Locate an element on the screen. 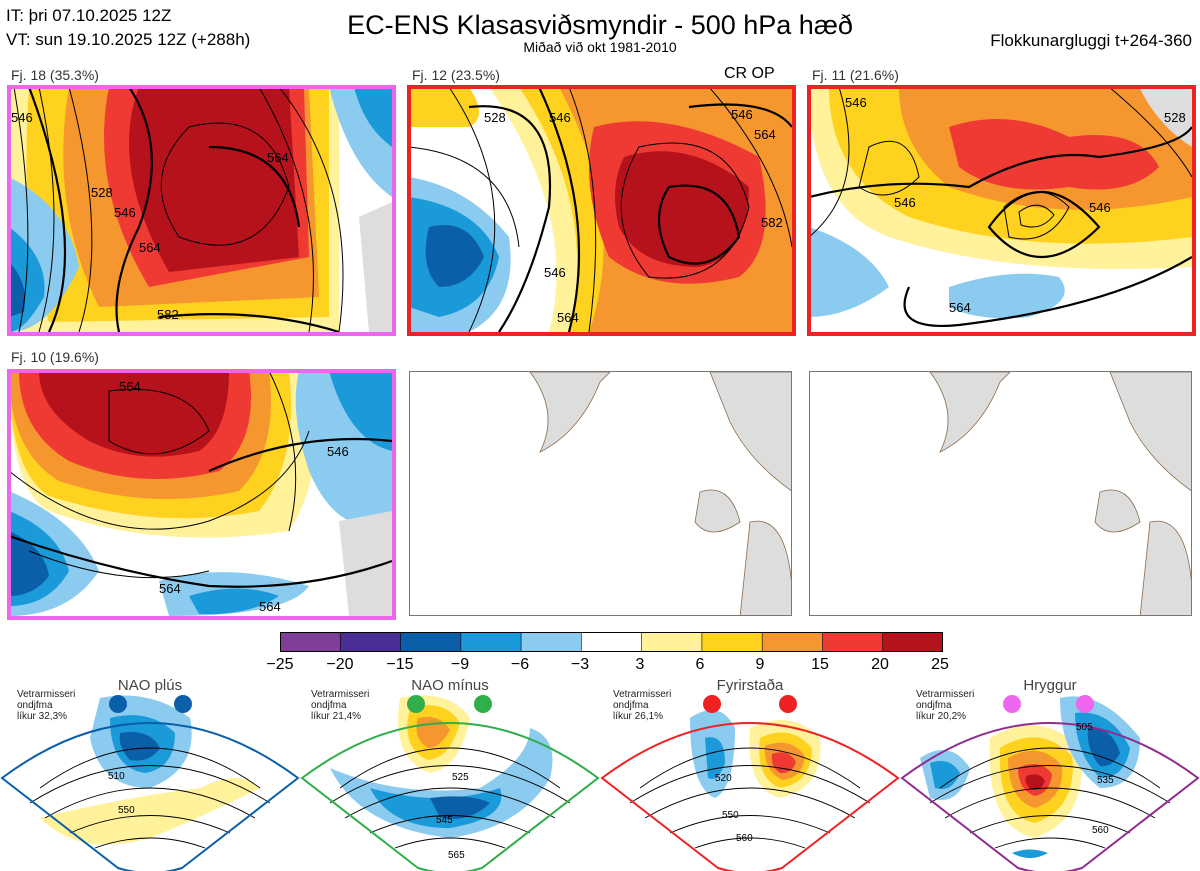 Image resolution: width=1200 pixels, height=871 pixels. regime-title: NAO mínus is located at coordinates (450, 685).